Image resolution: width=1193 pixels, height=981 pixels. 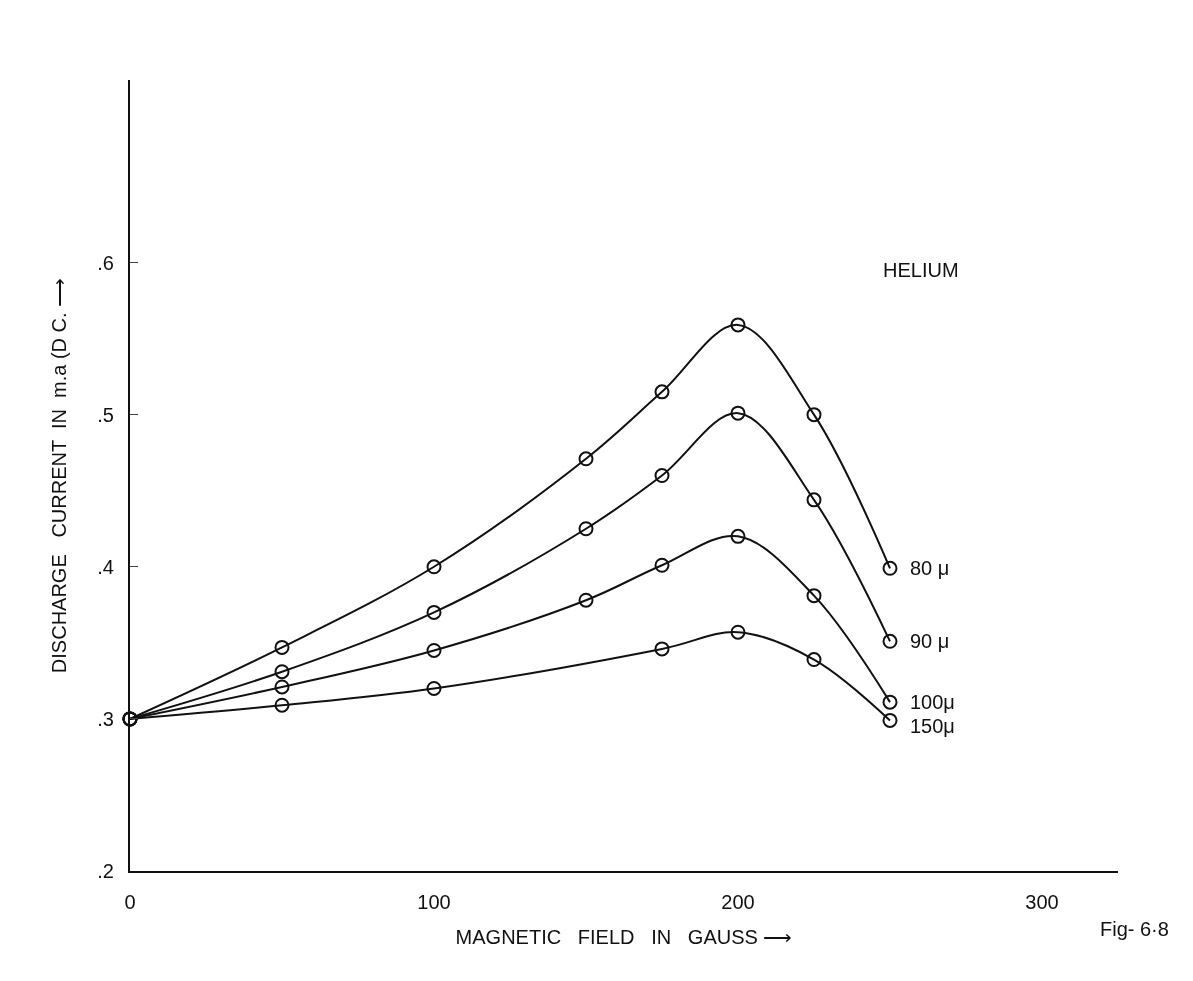 I want to click on series-label: 80 μ, so click(x=930, y=568).